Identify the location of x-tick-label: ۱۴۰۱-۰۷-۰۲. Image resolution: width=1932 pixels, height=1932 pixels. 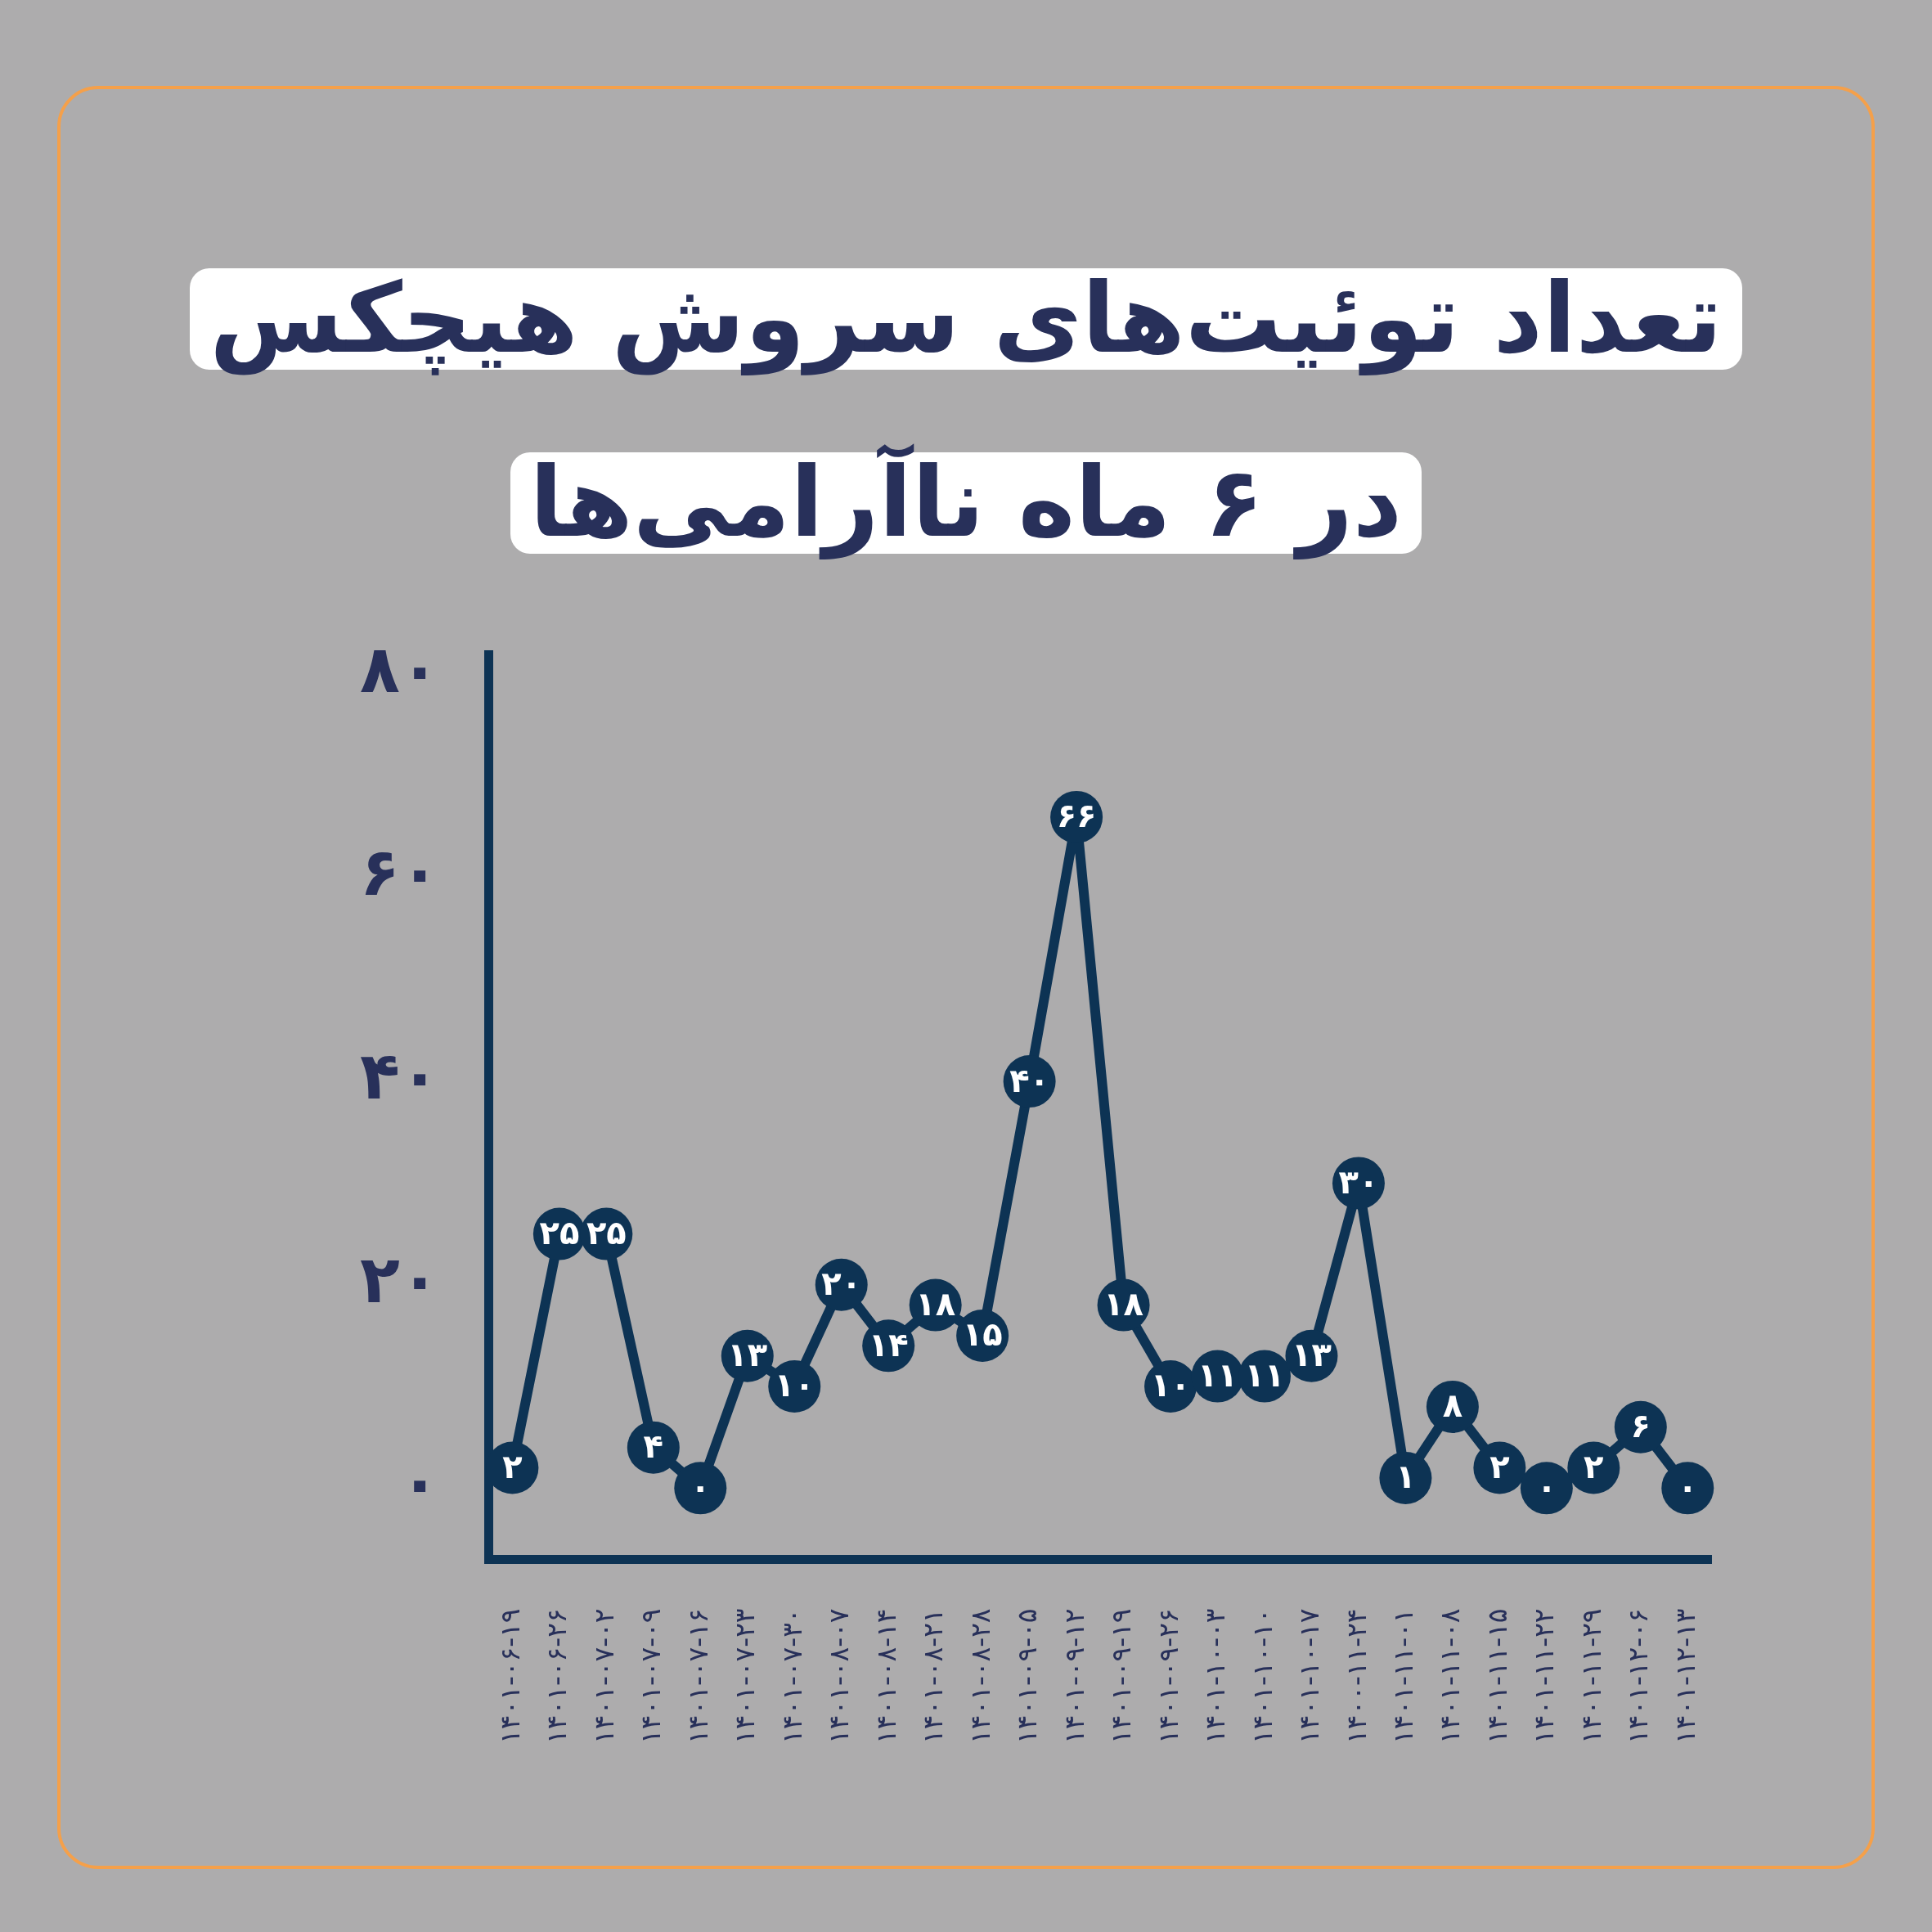
(604, 1676).